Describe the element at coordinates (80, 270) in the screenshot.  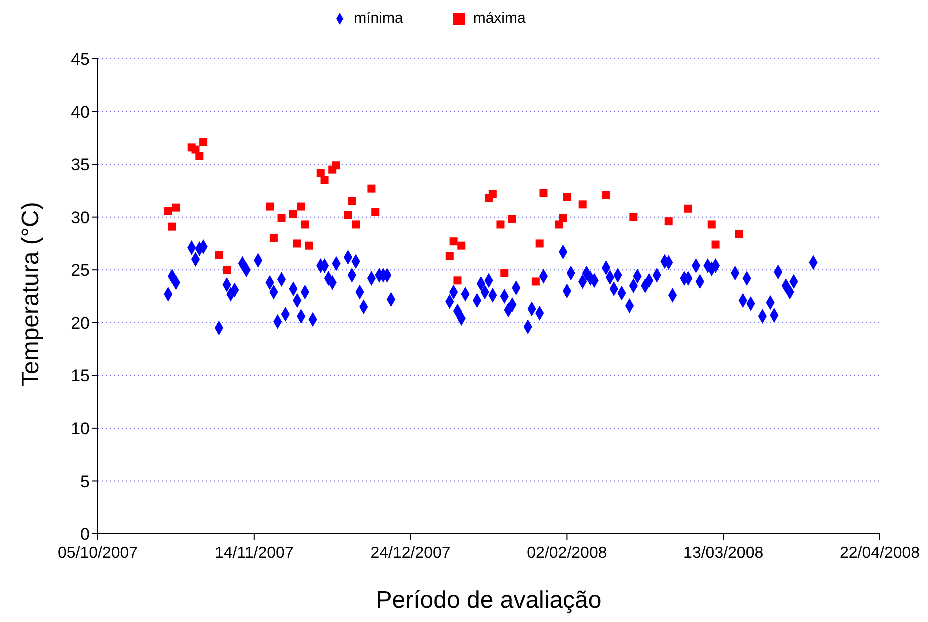
I see `y-tick-label: 25` at that location.